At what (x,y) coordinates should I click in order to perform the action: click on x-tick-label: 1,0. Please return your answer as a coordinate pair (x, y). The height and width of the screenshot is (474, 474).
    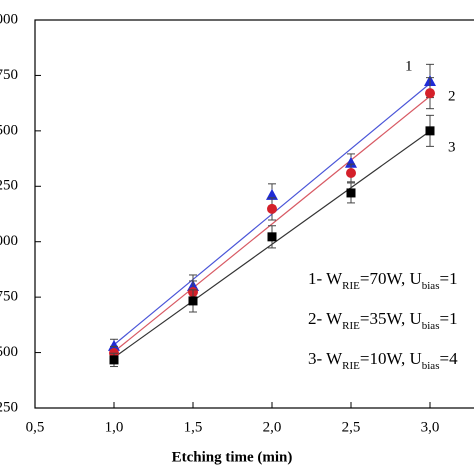
    Looking at the image, I should click on (114, 427).